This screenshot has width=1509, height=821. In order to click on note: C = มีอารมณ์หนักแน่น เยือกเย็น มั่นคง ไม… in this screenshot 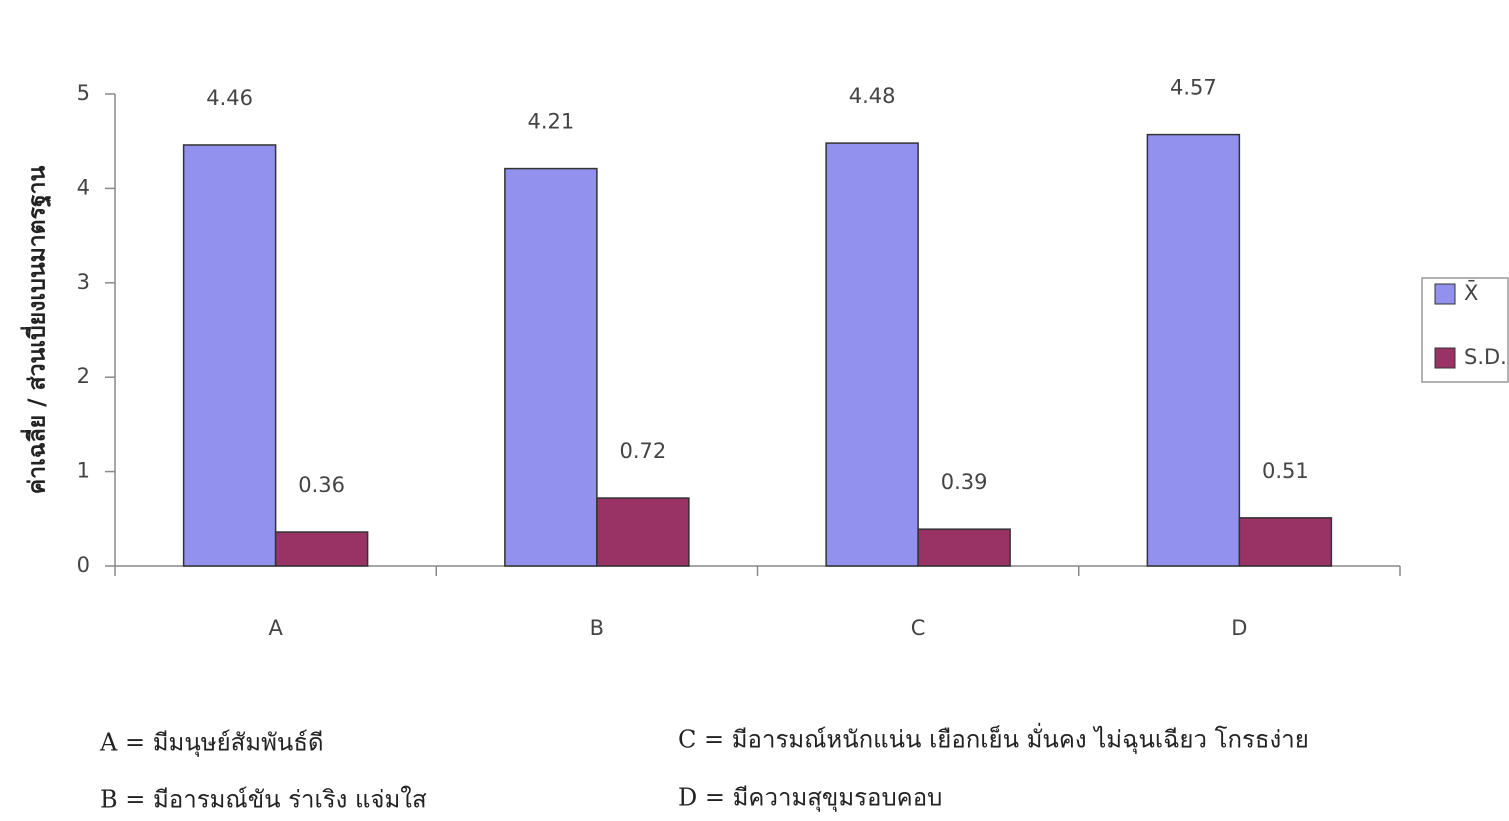, I will do `click(993, 739)`.